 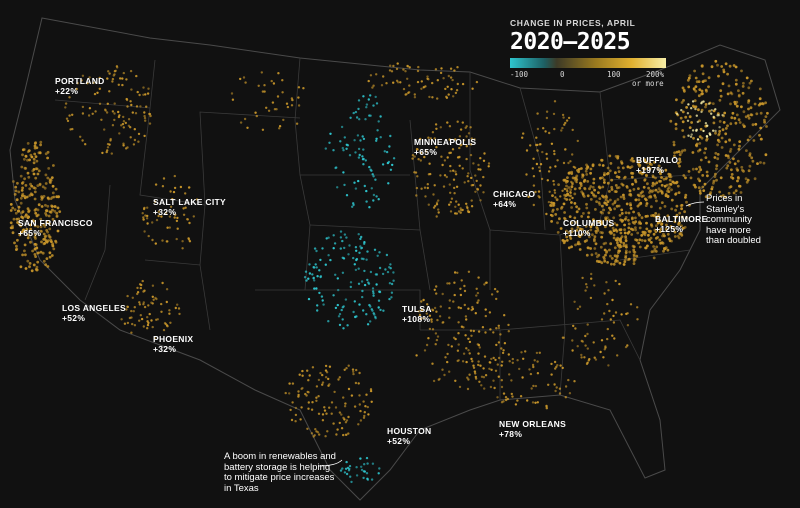 I want to click on city-name: CHICAGO, so click(x=514, y=194).